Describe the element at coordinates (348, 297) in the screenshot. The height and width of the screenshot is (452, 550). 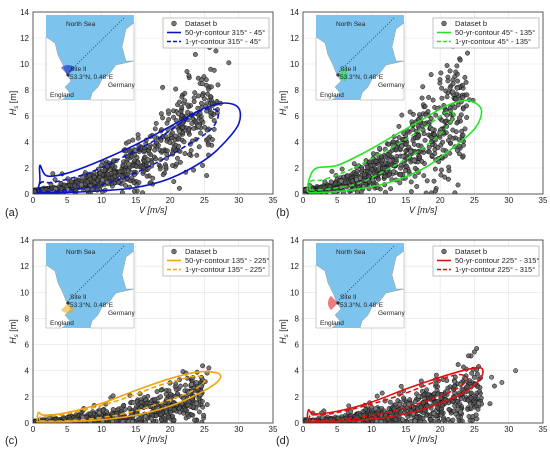
I see `map-site-label: Site II` at that location.